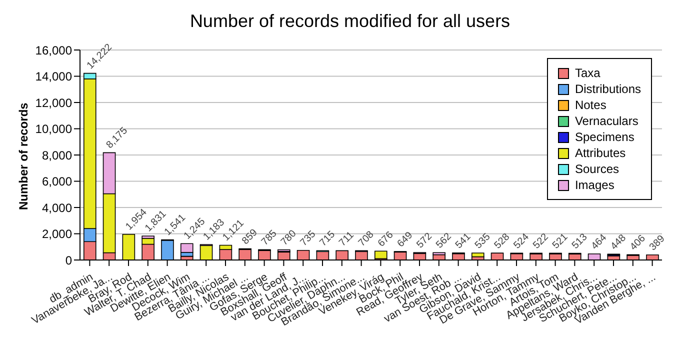  I want to click on total-label: 389, so click(658, 243).